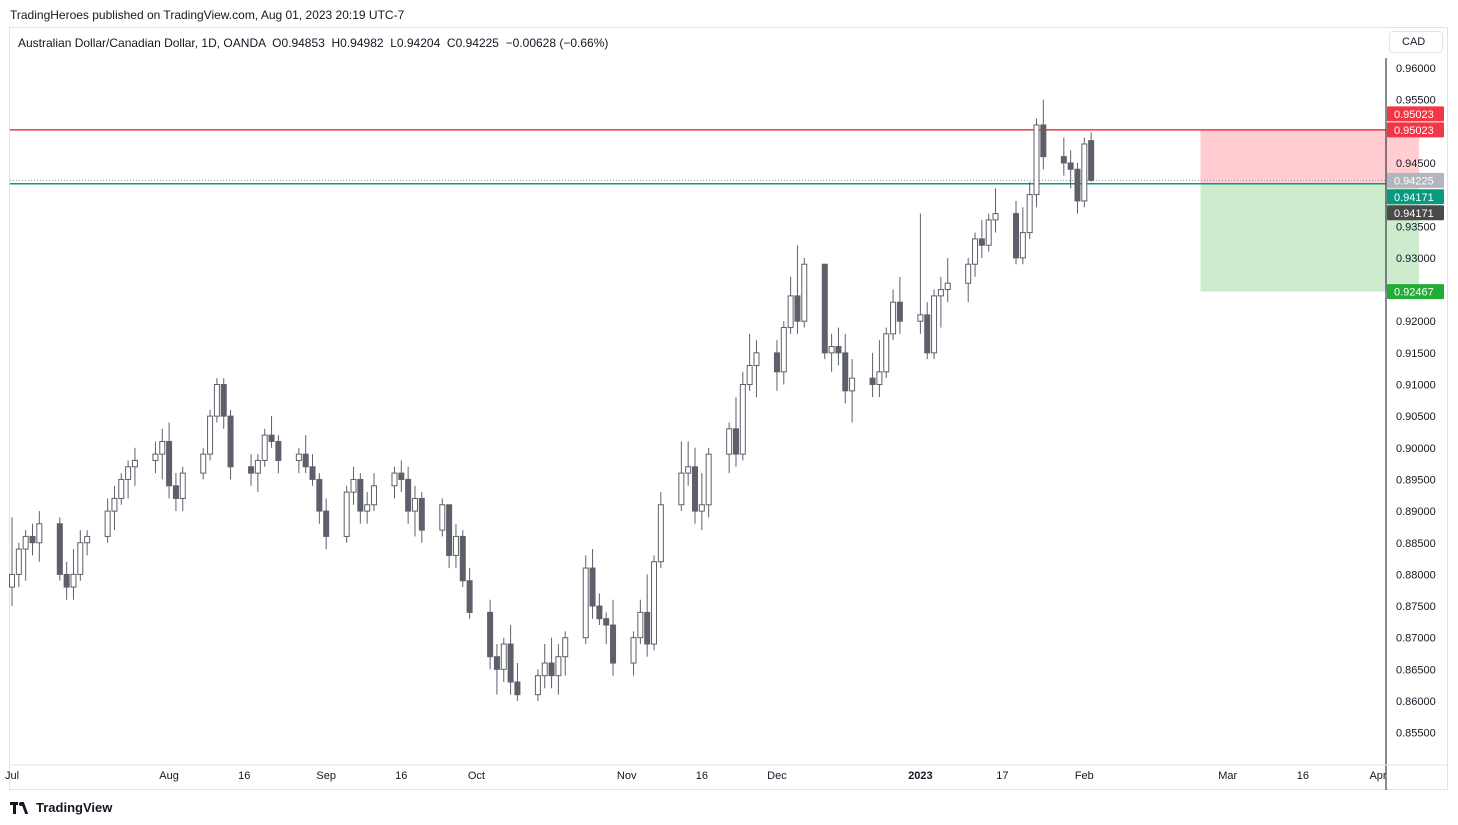 This screenshot has width=1458, height=825. I want to click on time-tick-label: Jul, so click(12, 776).